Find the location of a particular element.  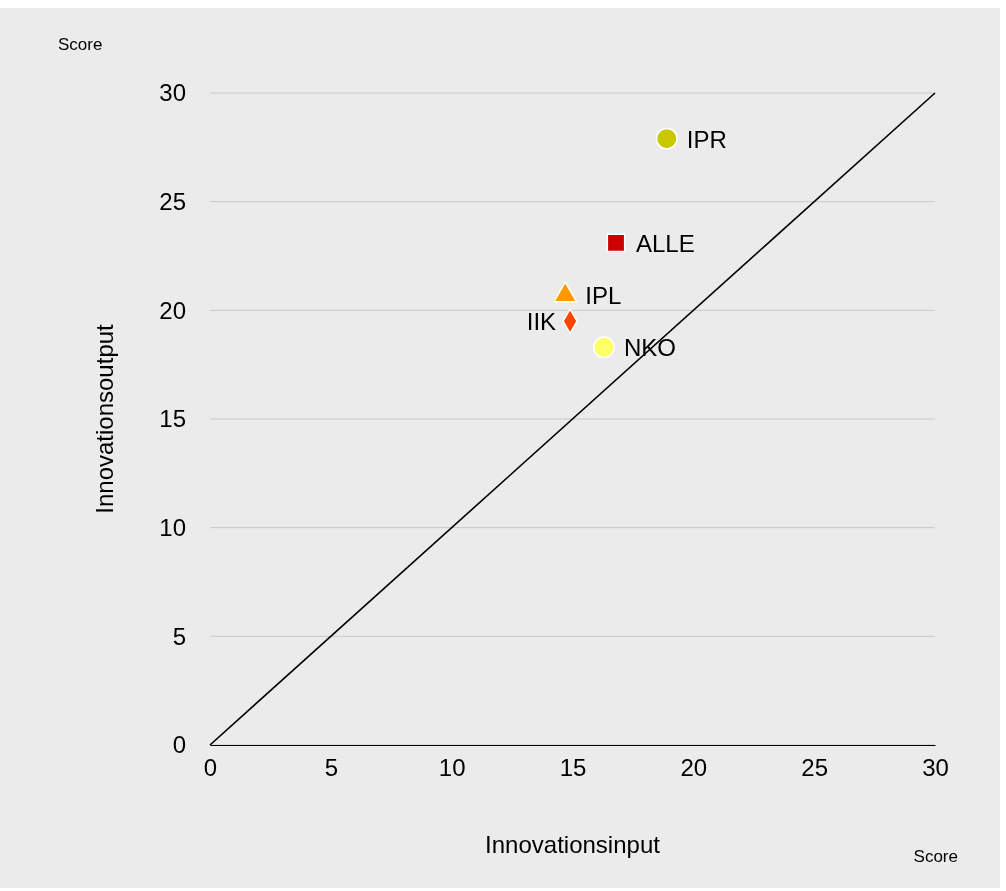

x-tick-label: 10 is located at coordinates (452, 768).